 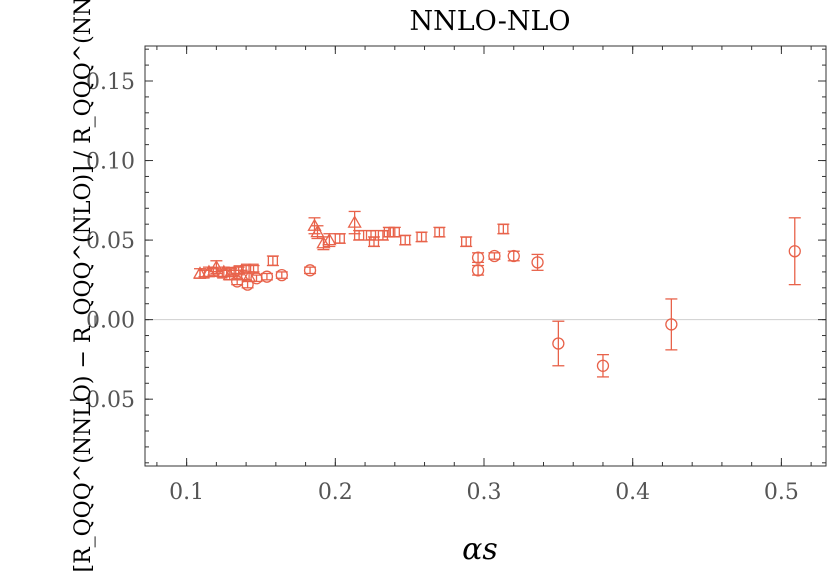 I want to click on x-tick-label: 0.2, so click(x=335, y=492).